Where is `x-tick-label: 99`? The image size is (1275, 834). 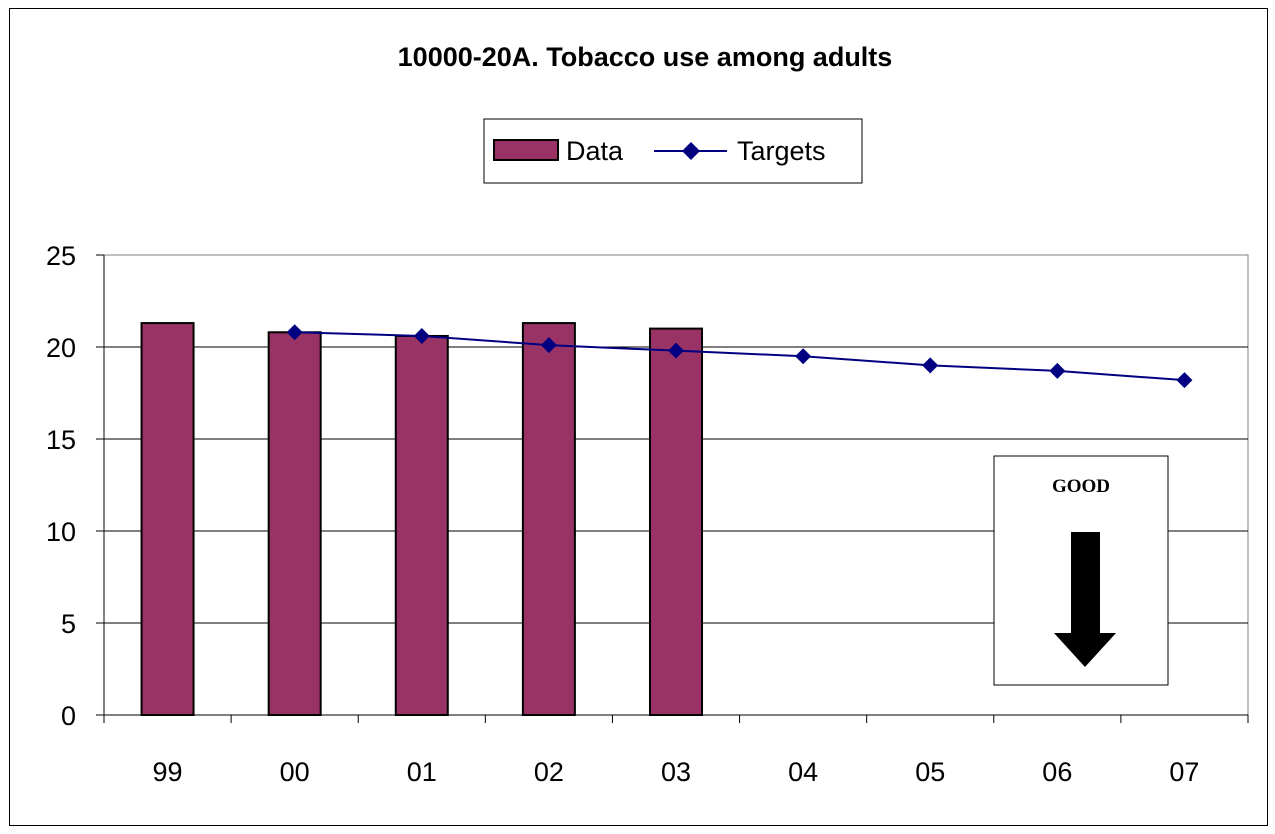
x-tick-label: 99 is located at coordinates (168, 772).